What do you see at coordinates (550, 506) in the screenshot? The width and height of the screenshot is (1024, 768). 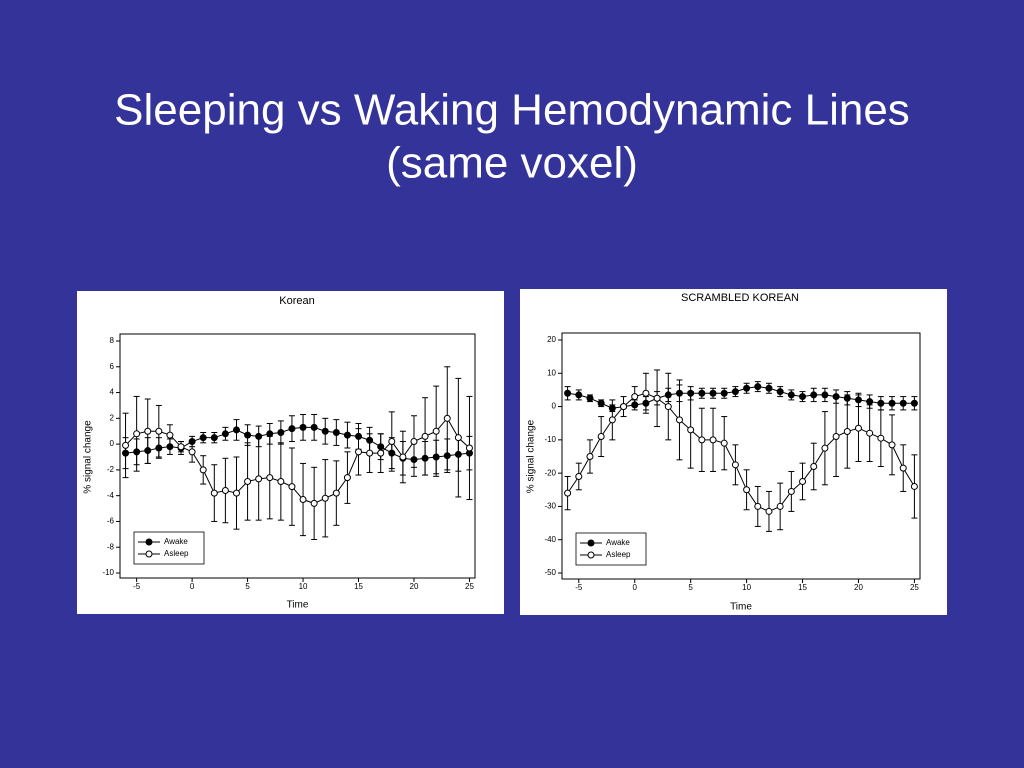 I see `y-tick-label: -30` at bounding box center [550, 506].